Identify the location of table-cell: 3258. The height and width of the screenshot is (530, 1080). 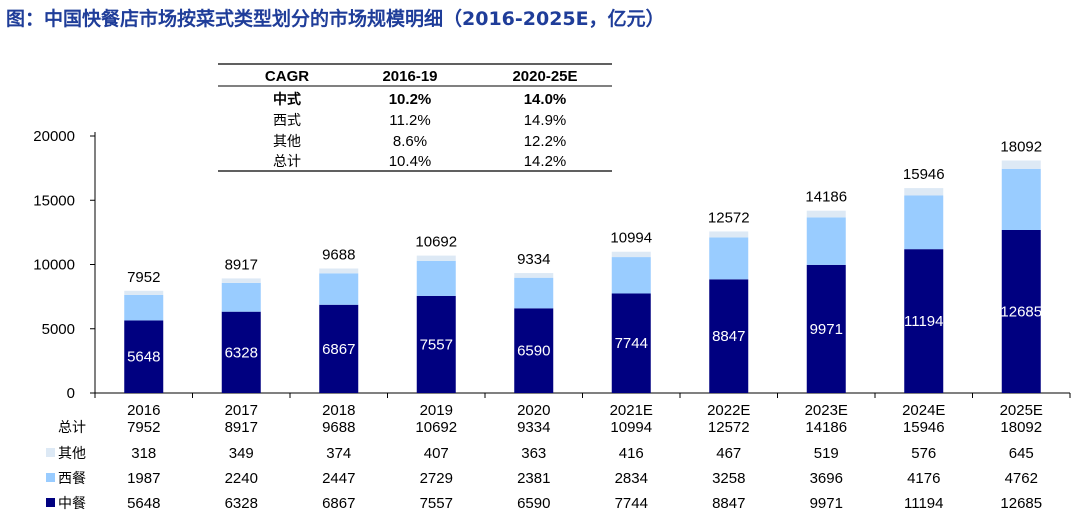
(728, 478).